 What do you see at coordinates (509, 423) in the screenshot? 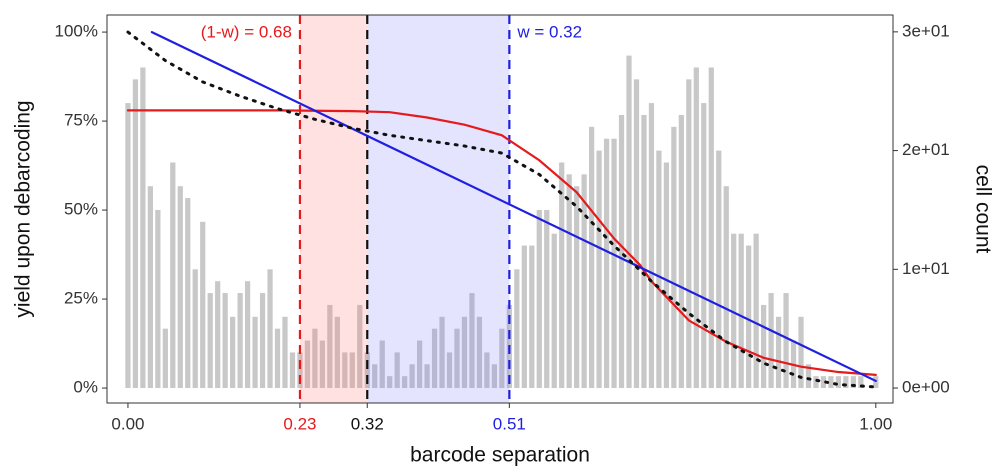
I see `x-tick-label: 0.51` at bounding box center [509, 423].